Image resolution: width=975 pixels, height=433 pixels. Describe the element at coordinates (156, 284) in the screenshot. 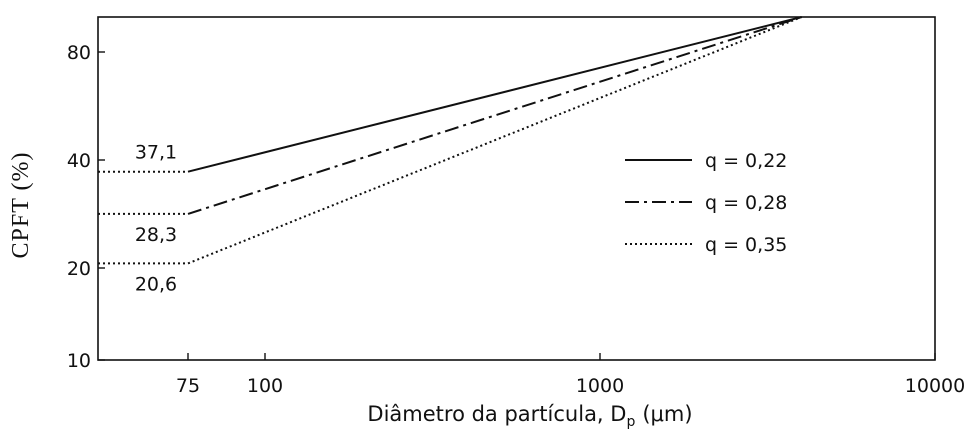

I see `value-annotation: 20,6` at that location.